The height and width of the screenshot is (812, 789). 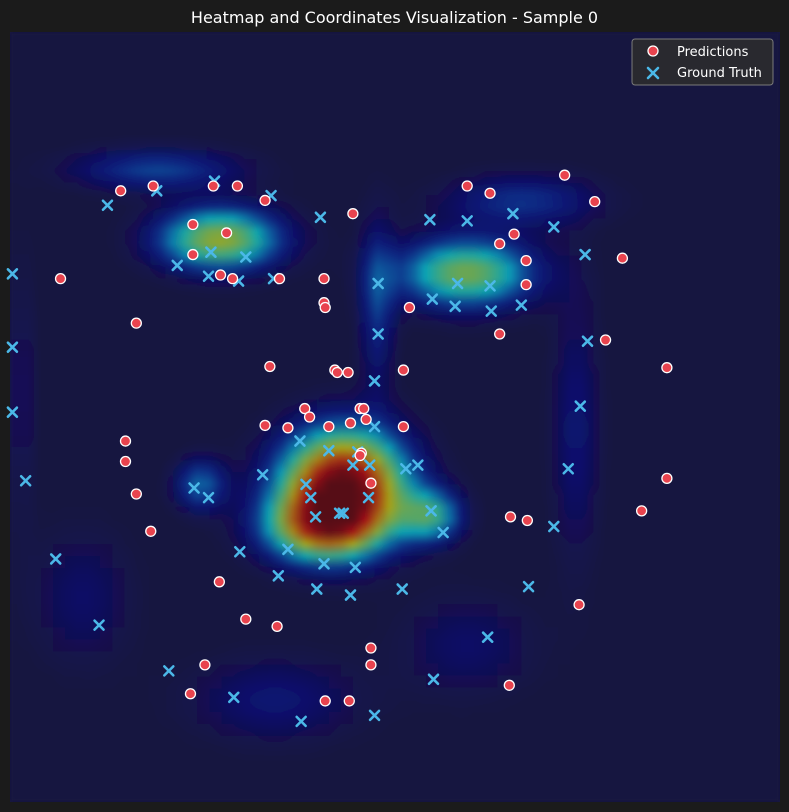 I want to click on legend-ground-truth-marker, so click(x=653, y=73).